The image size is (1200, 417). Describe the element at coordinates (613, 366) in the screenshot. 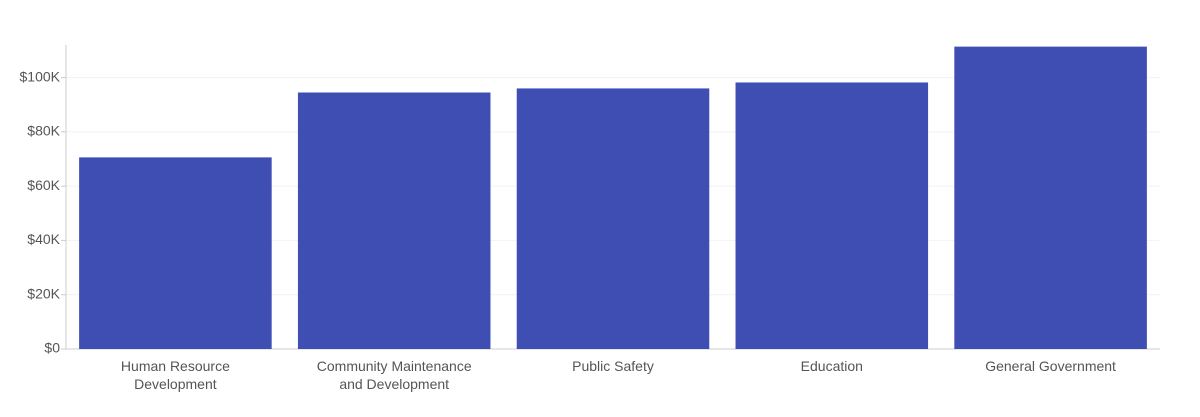

I see `x-tick-label: Public Safety` at that location.